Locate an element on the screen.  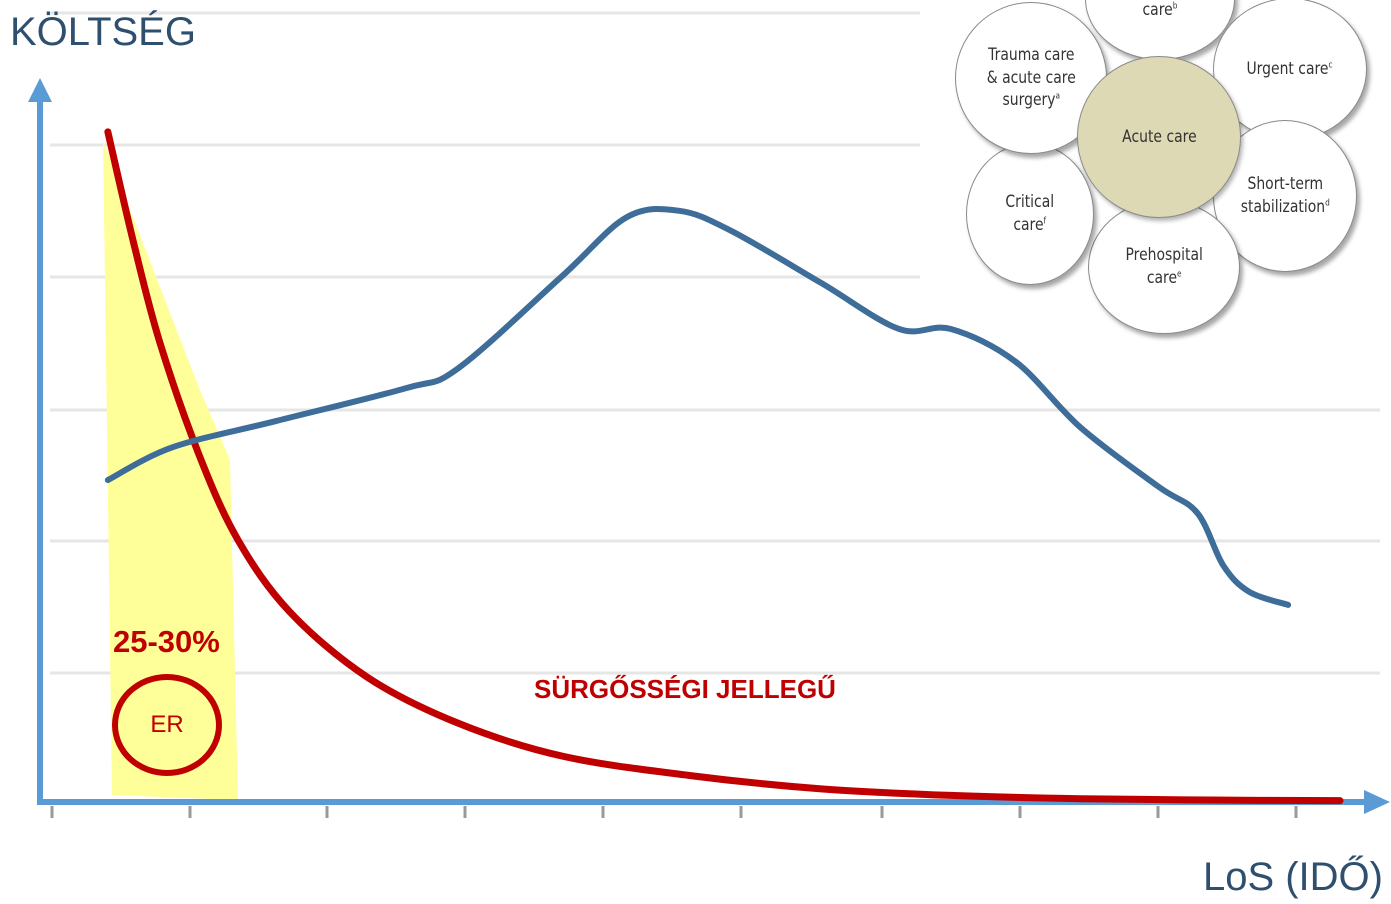
petal-critical-care: Critical caref is located at coordinates (1030, 214).